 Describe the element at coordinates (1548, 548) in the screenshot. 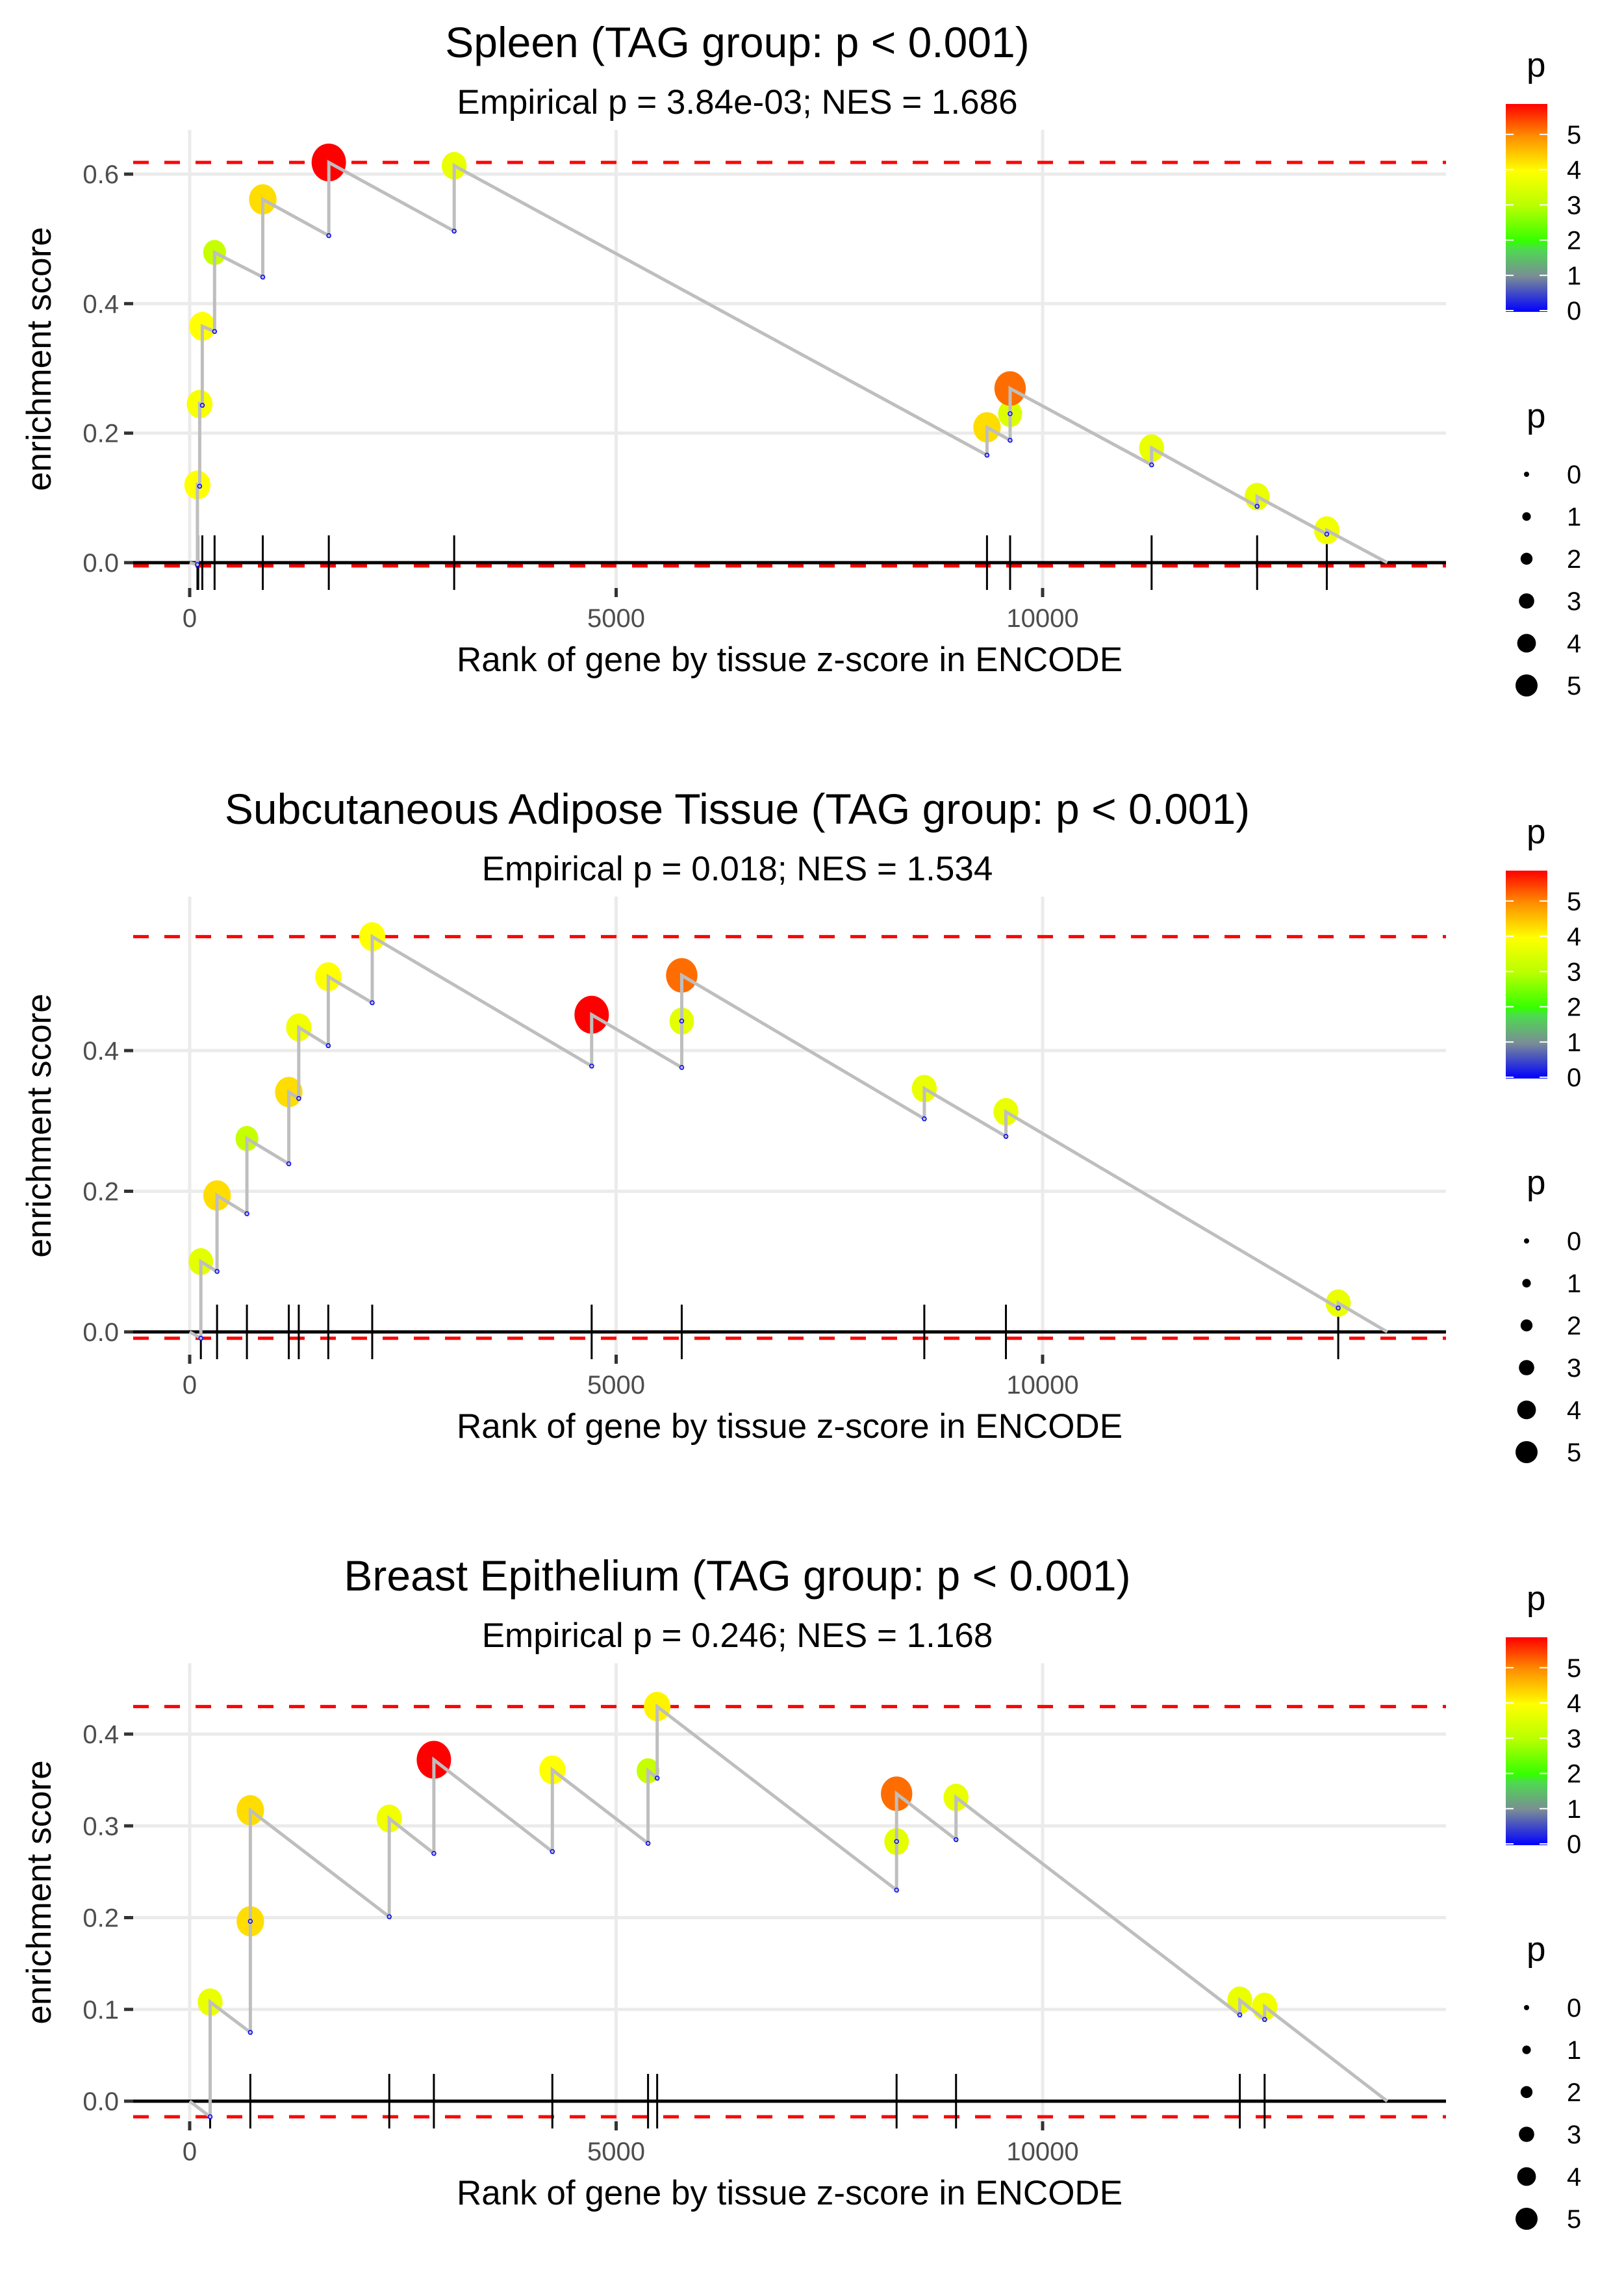

I see `size-legend: p0 1 2 3 4 5` at that location.